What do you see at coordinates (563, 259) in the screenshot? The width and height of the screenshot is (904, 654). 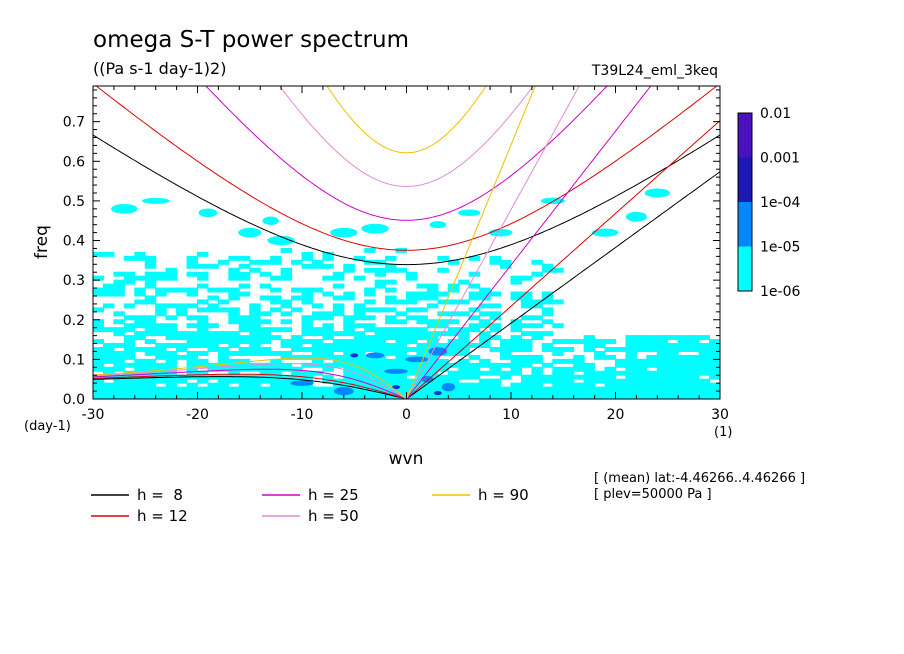 I see `kelvin-curve-h12` at bounding box center [563, 259].